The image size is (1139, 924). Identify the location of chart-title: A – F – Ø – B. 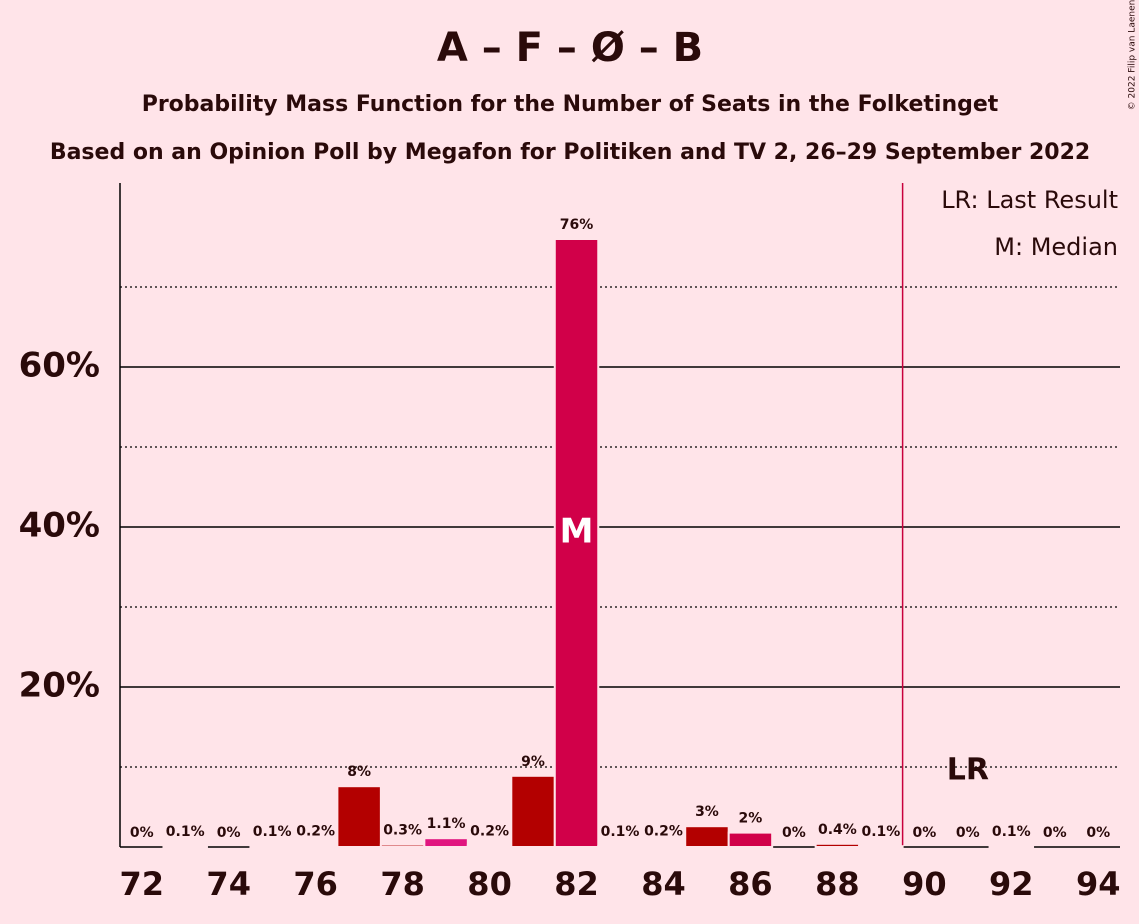
(570, 48).